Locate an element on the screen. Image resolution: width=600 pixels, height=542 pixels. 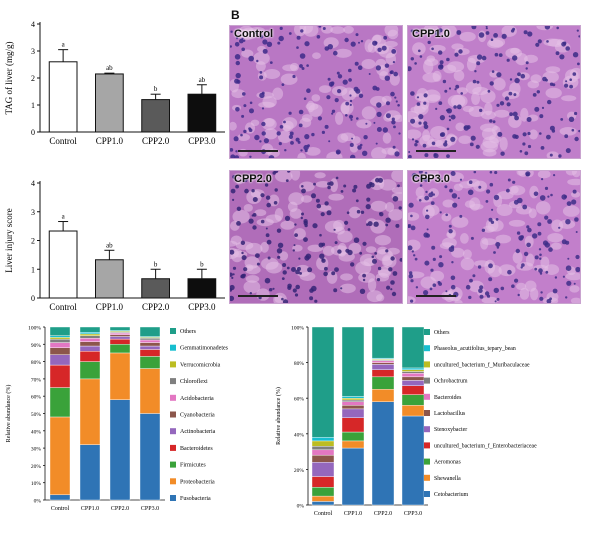
legend-swatch is located at coordinates (427, 396).